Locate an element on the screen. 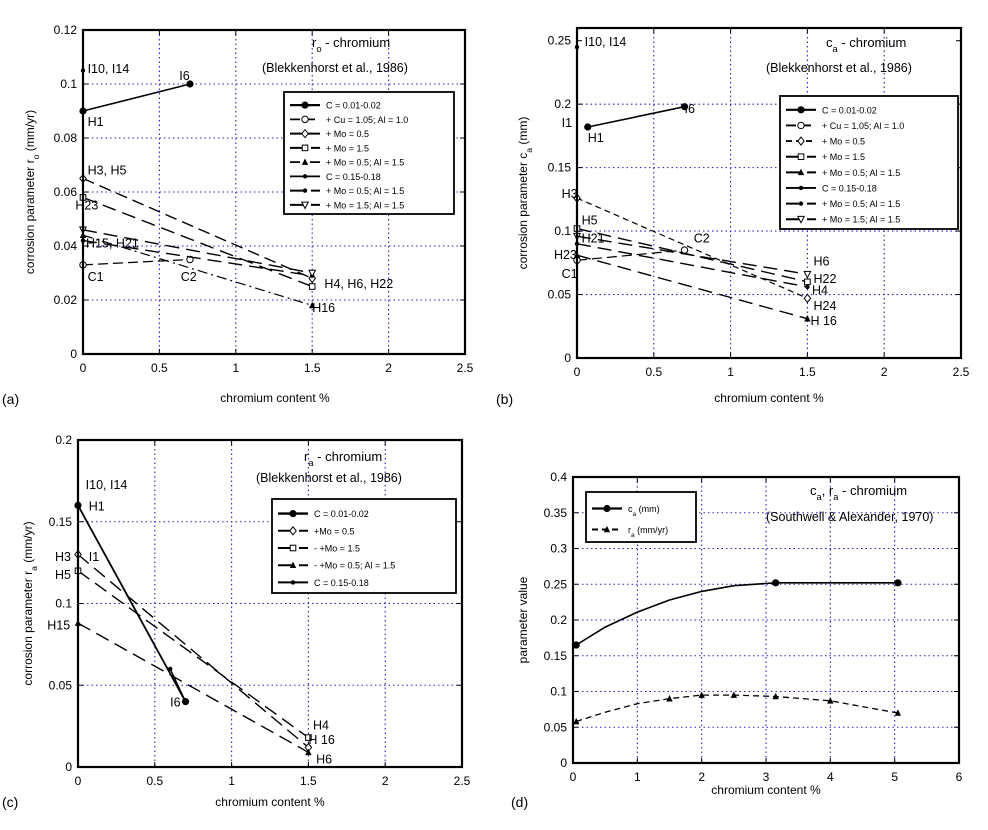 The width and height of the screenshot is (988, 830). chart-source: (Blekkenhorst et al., 1986) is located at coordinates (839, 68).